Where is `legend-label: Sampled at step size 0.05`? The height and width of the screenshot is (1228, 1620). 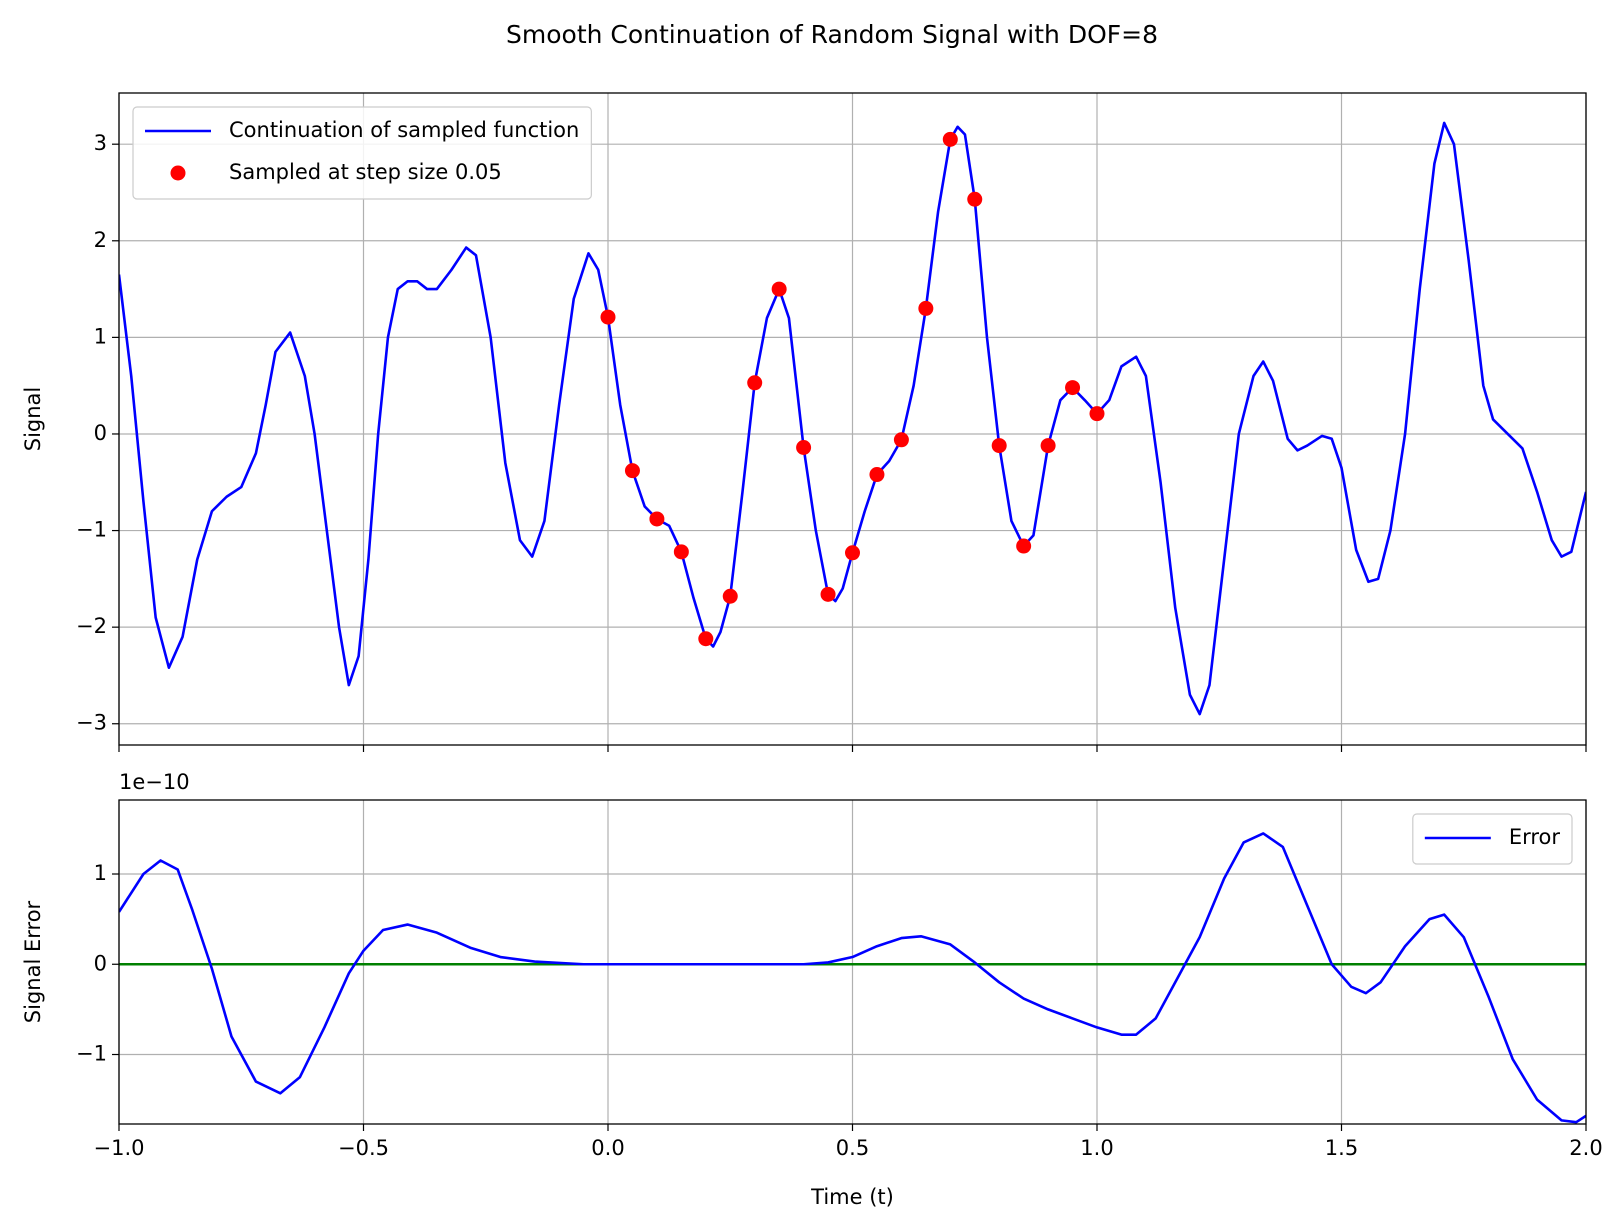
legend-label: Sampled at step size 0.05 is located at coordinates (365, 172).